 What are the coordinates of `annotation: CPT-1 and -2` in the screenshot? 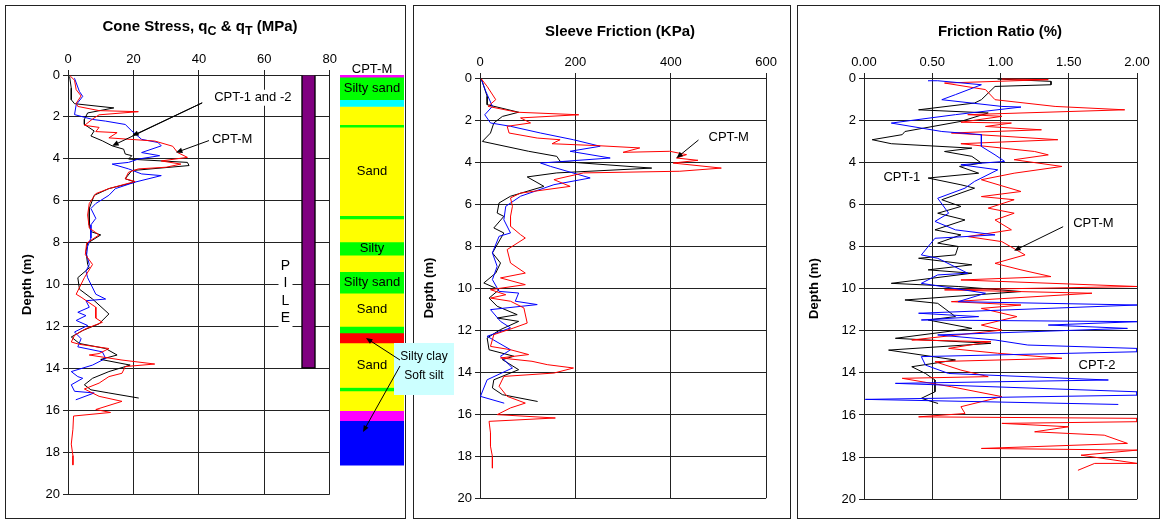 It's located at (253, 97).